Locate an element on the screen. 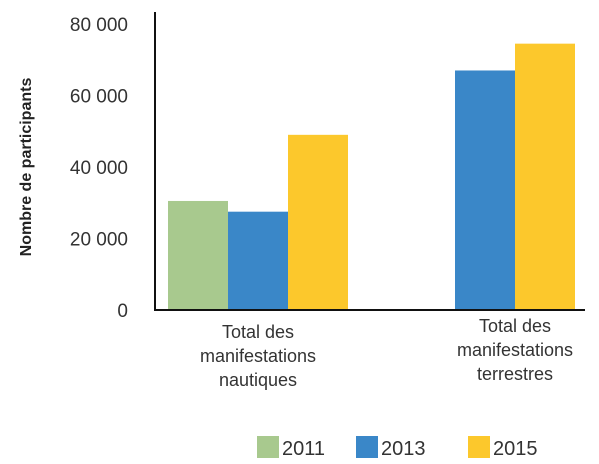 This screenshot has width=599, height=464. legend-swatch-2015 is located at coordinates (479, 447).